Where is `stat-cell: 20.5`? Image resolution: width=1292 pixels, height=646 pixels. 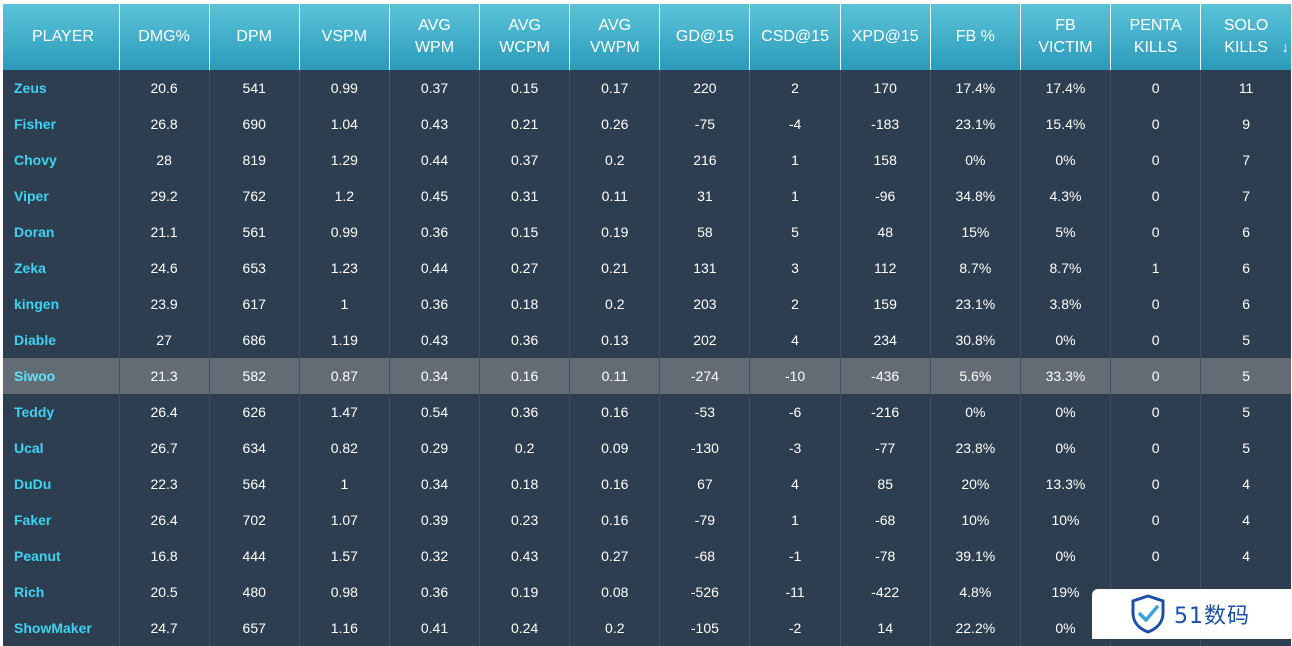 stat-cell: 20.5 is located at coordinates (164, 592).